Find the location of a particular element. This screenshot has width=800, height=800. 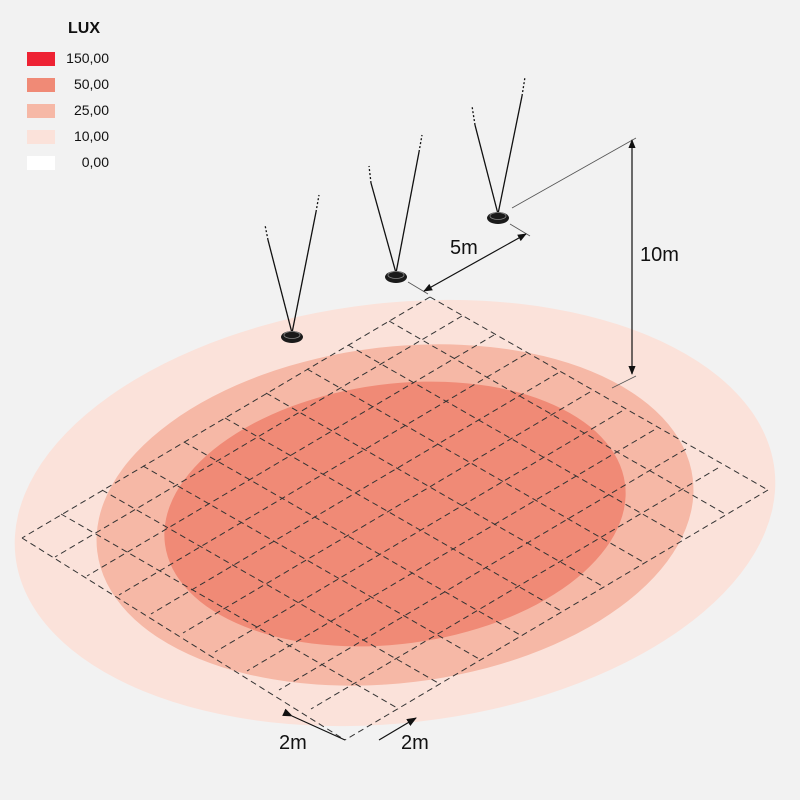

height-label: 10m is located at coordinates (659, 255).